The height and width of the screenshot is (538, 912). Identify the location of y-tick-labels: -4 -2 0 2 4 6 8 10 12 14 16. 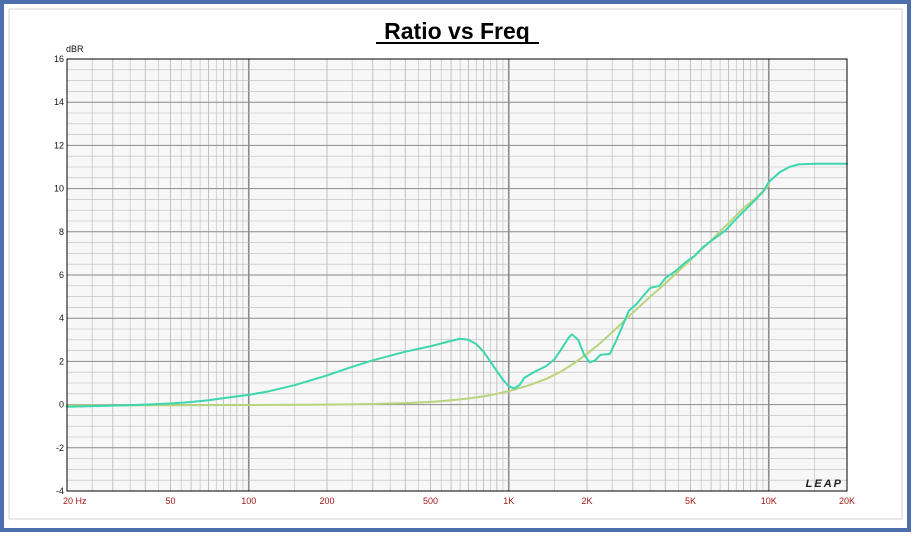
(59, 275).